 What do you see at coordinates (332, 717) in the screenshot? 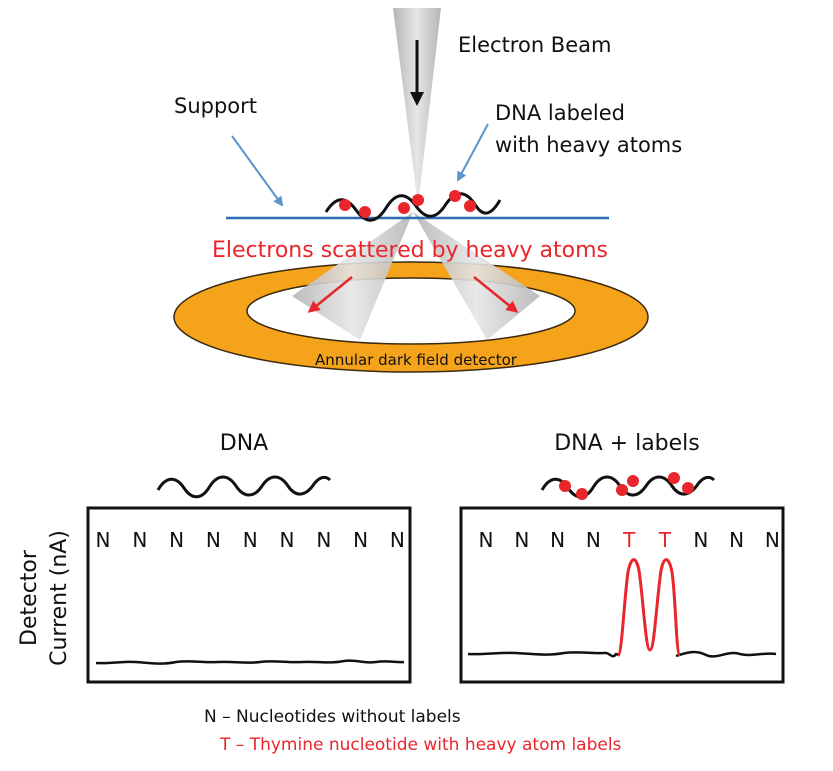
I see `legend-n: N – Nucleotides without labels` at bounding box center [332, 717].